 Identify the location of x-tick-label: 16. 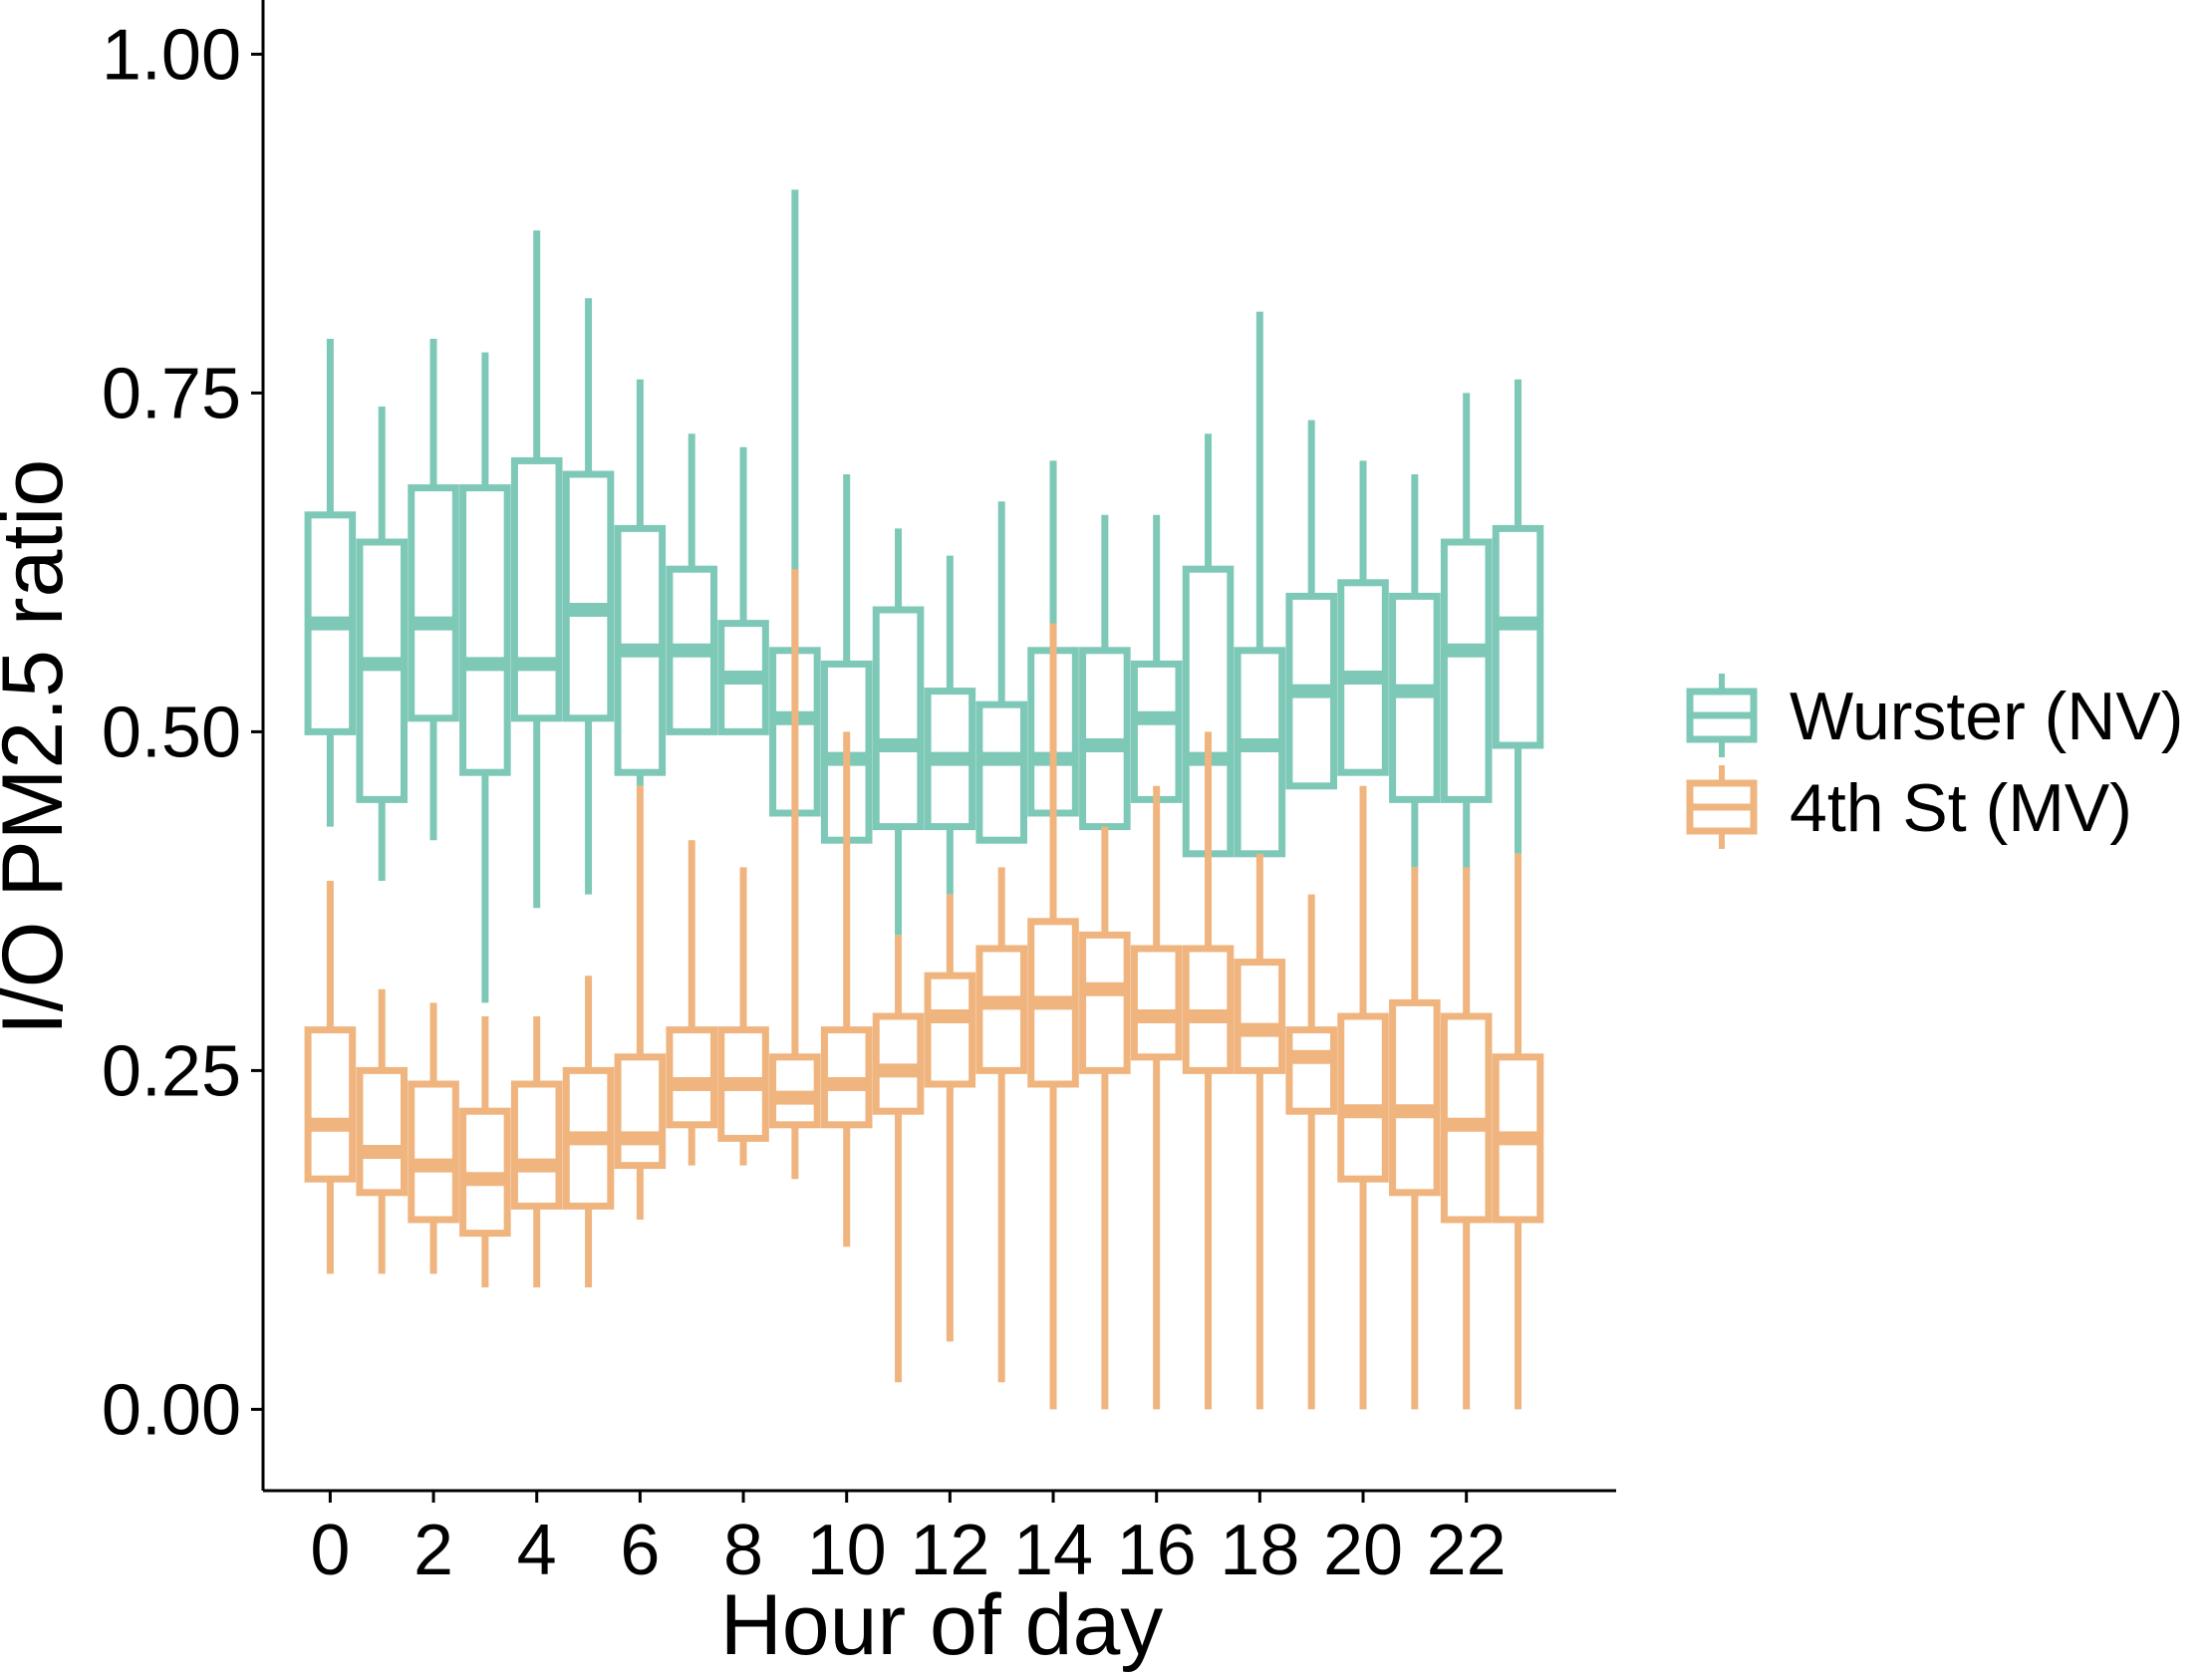
(1157, 1550).